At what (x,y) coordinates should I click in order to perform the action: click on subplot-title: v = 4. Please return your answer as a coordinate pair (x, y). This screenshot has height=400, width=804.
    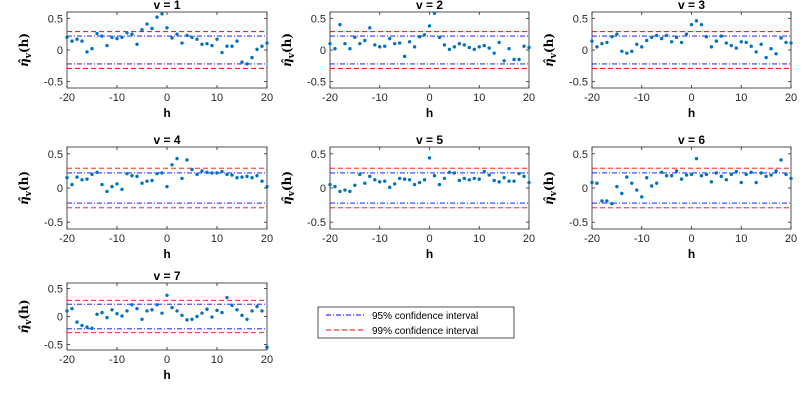
    Looking at the image, I should click on (166, 140).